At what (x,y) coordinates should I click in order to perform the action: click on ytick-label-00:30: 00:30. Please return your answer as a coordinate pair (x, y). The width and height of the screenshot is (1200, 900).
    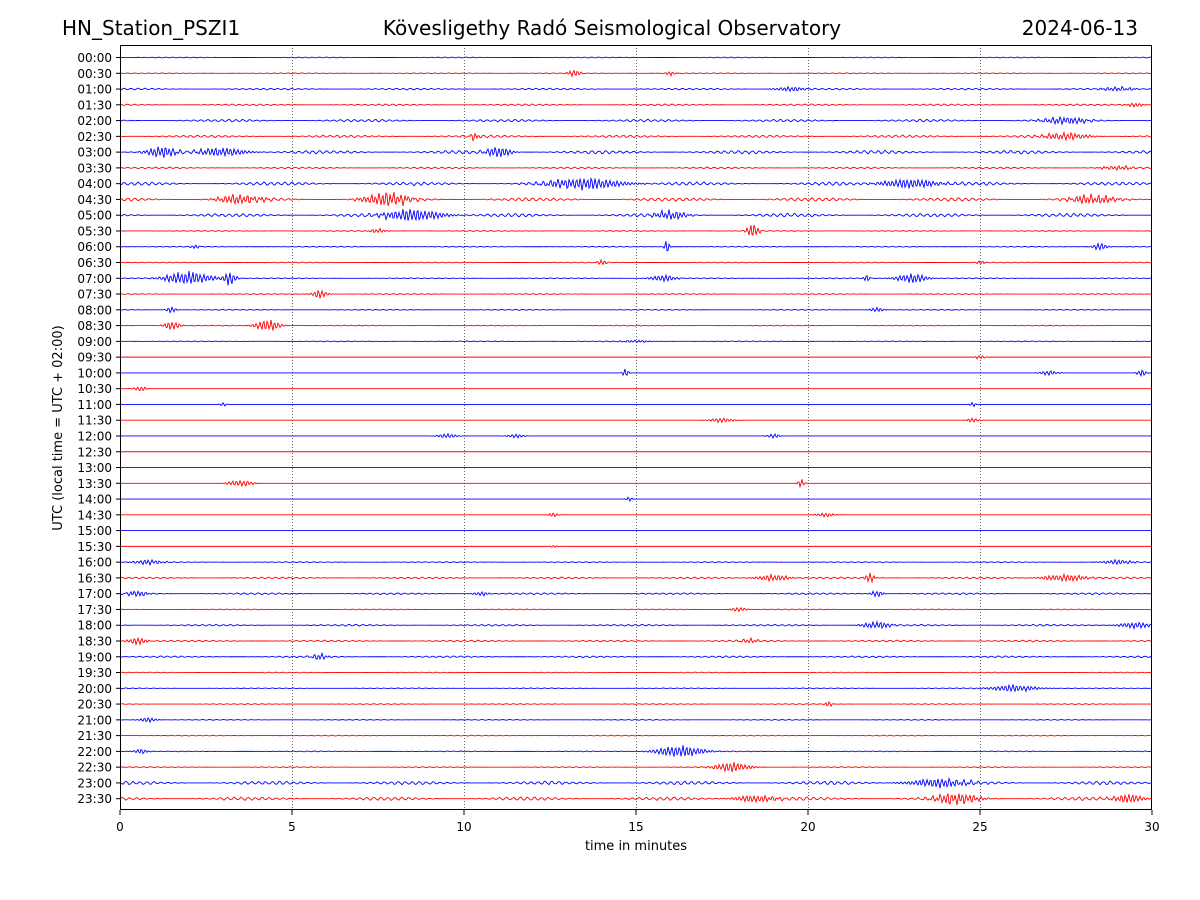
    Looking at the image, I should click on (94, 74).